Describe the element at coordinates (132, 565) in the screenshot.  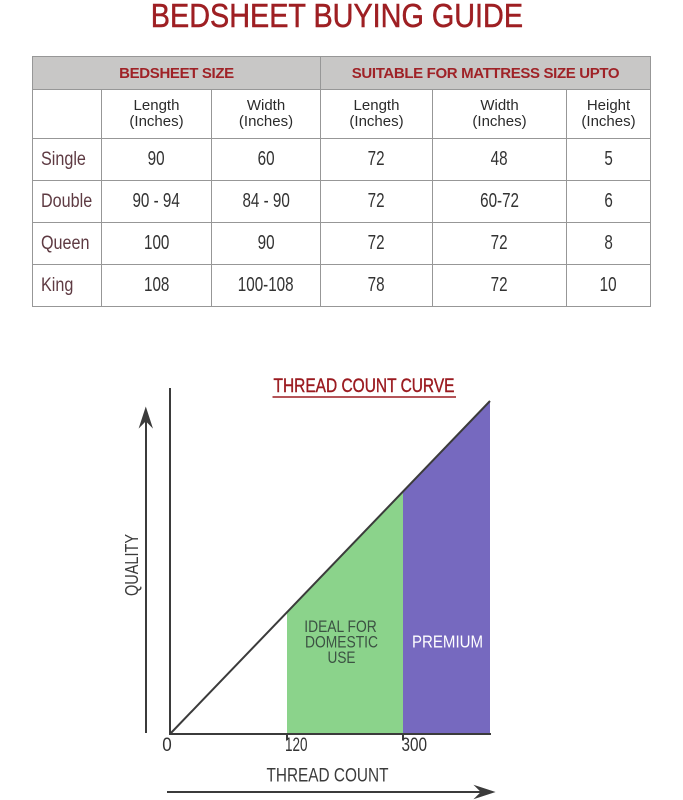
I see `svg-text: QUALITY` at that location.